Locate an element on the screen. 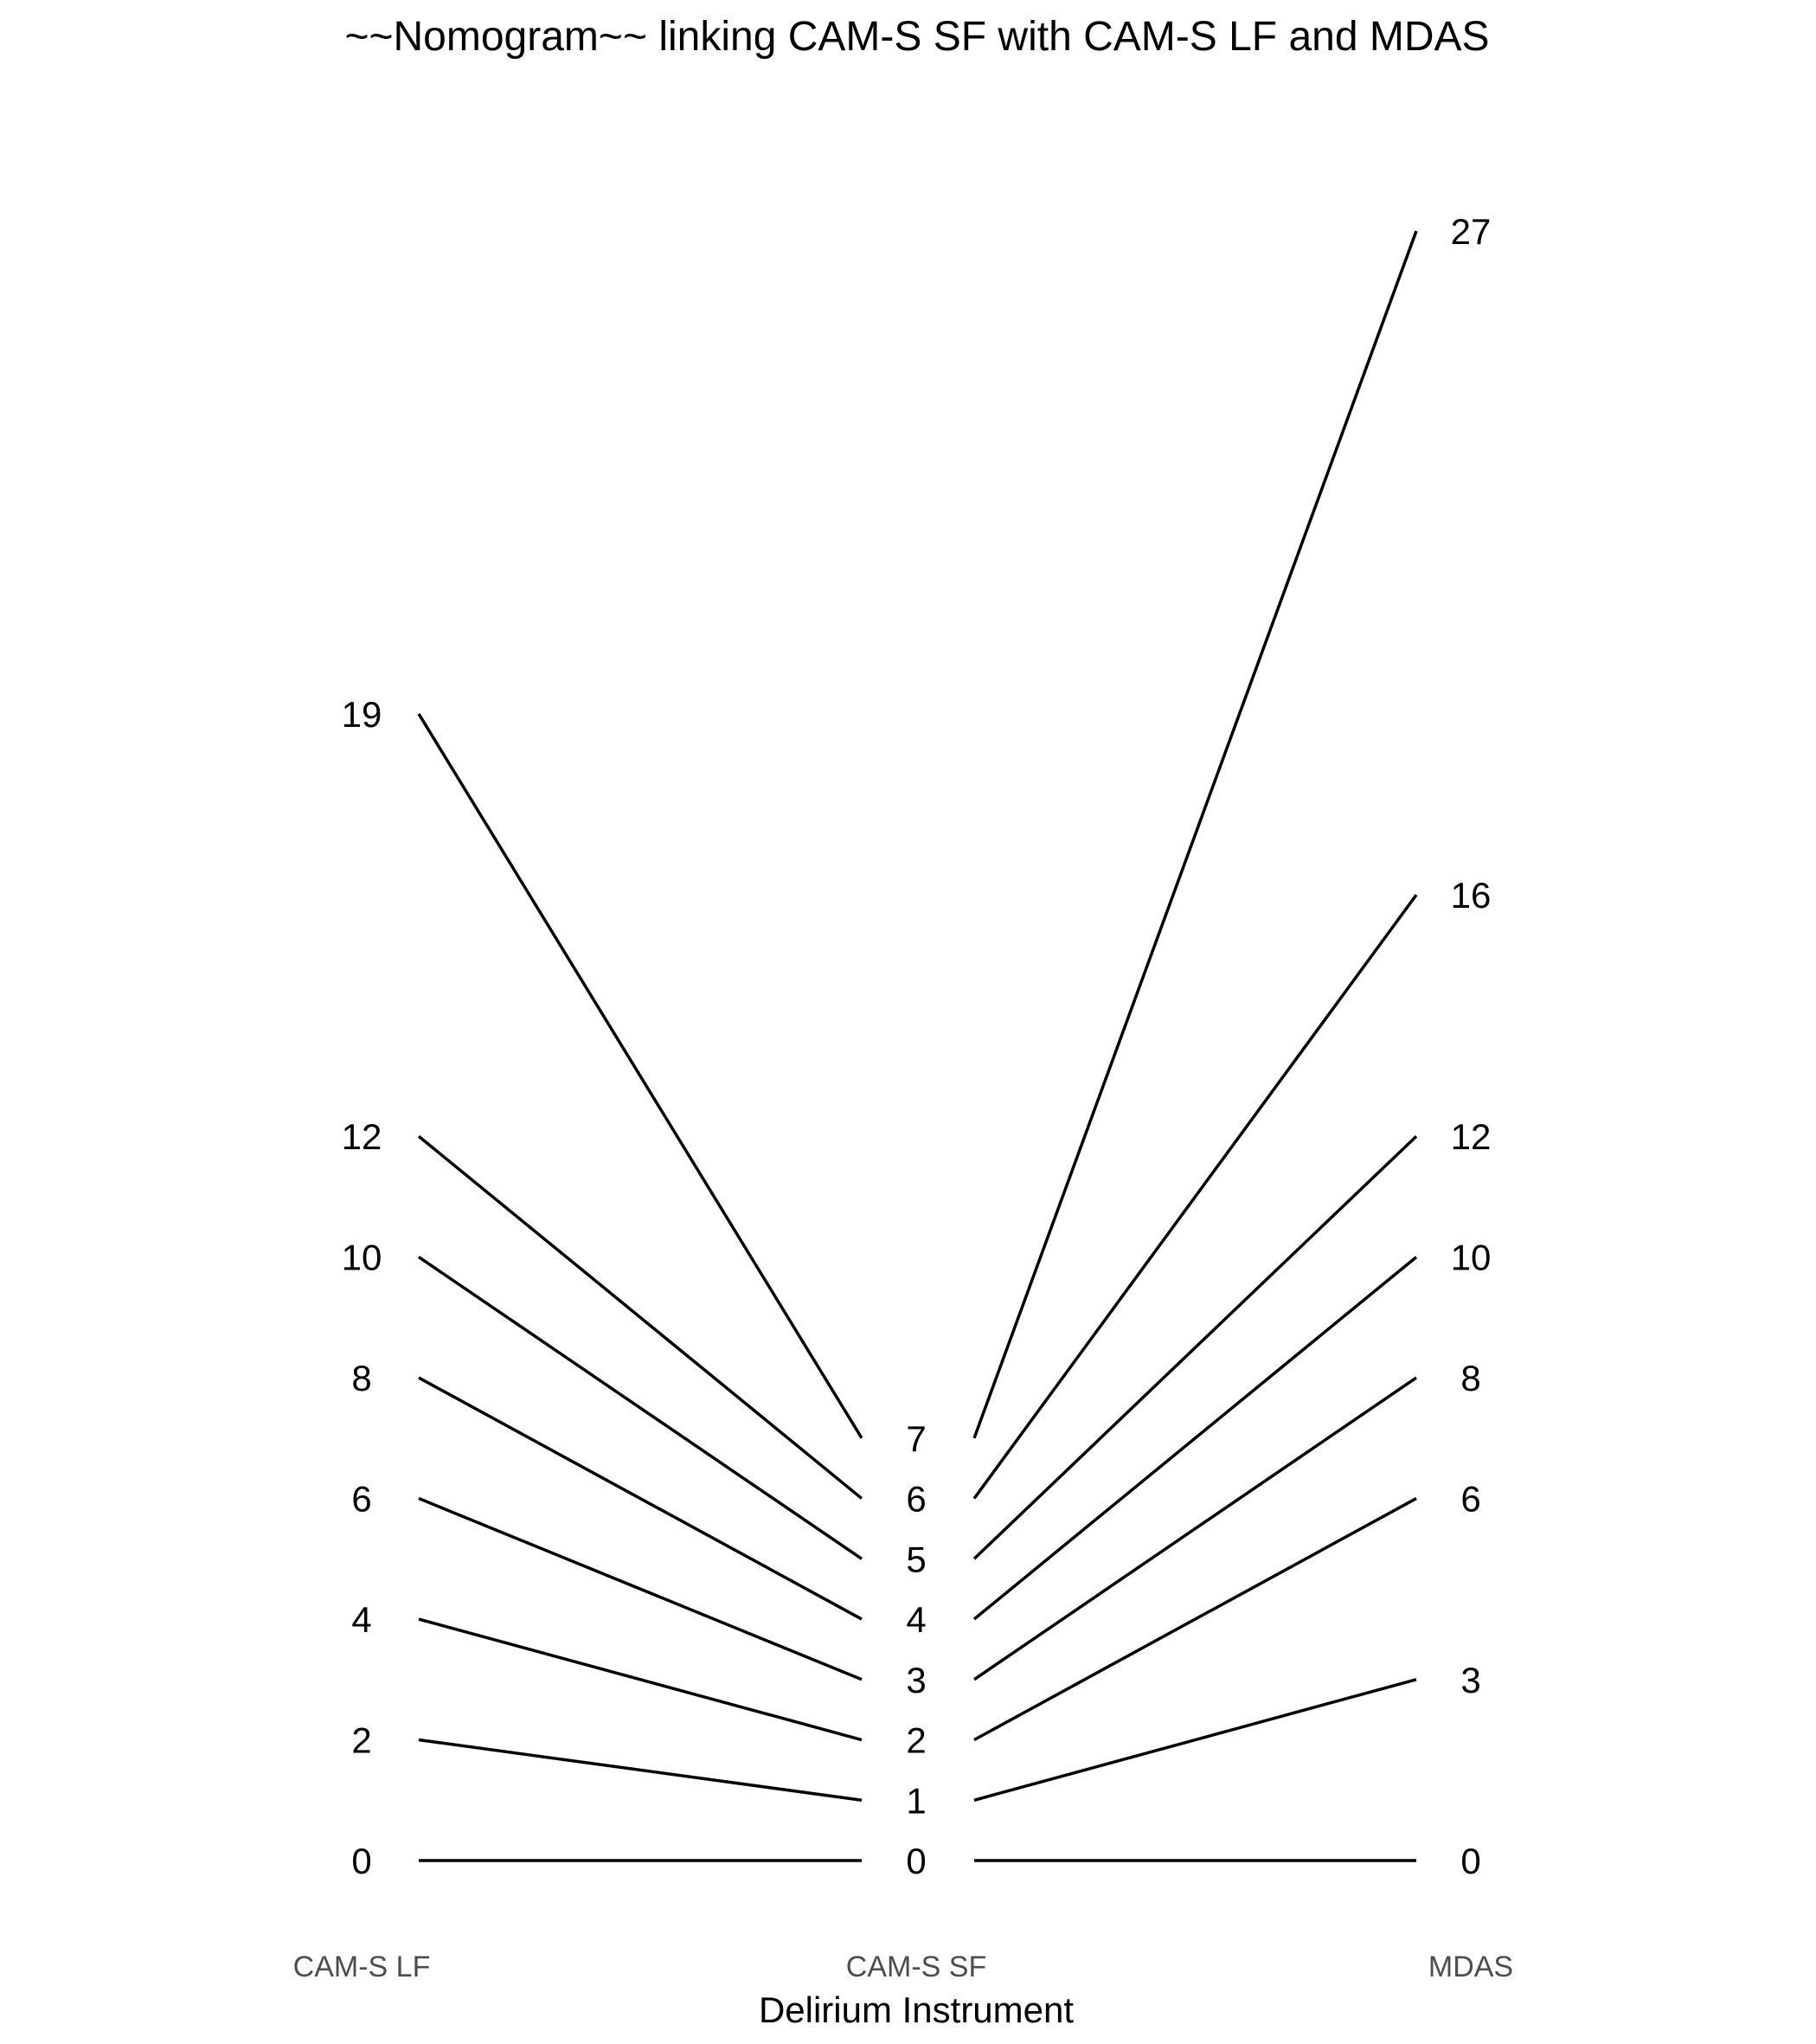  tick-label-cam-s-lf-12: 12 is located at coordinates (362, 1136).